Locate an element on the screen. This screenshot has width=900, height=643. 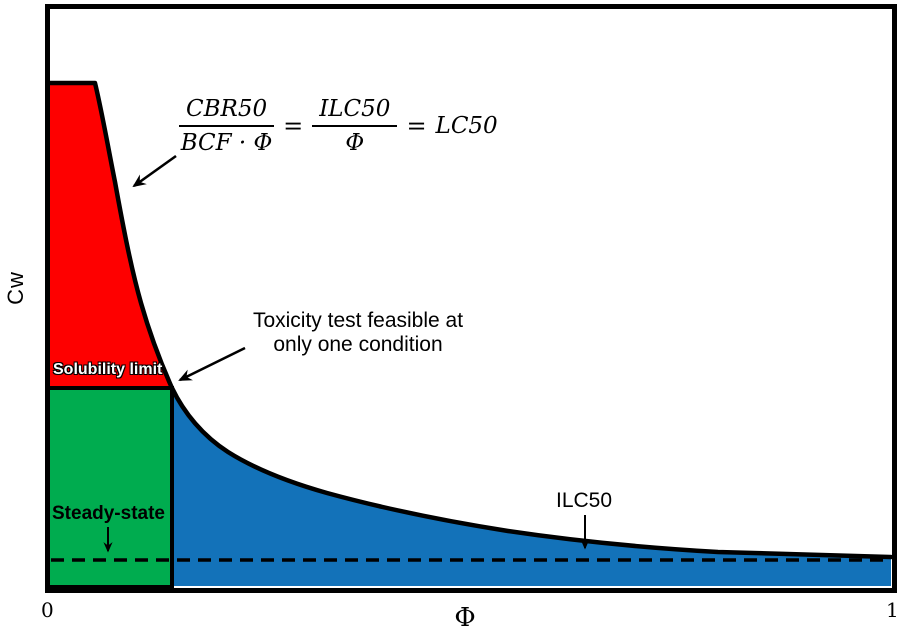
y-axis-label: Cw is located at coordinates (15, 288).